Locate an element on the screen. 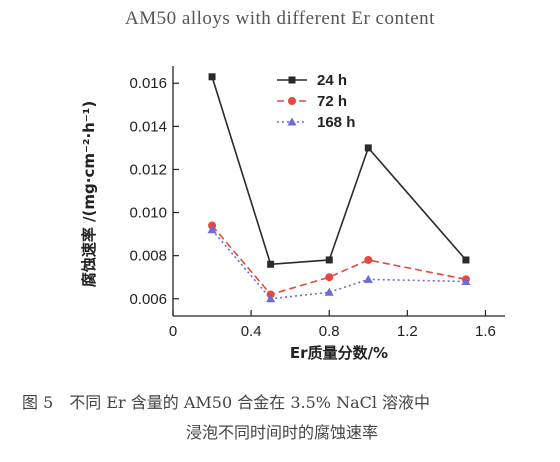 Image resolution: width=560 pixels, height=462 pixels. y-tick-label: 0.006 is located at coordinates (148, 299).